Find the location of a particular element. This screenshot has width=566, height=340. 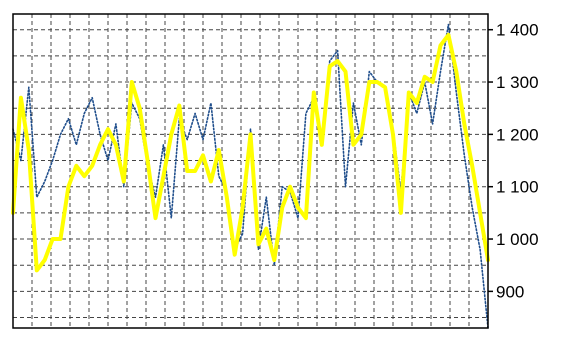

y-tick-label: 1 200 is located at coordinates (517, 134).